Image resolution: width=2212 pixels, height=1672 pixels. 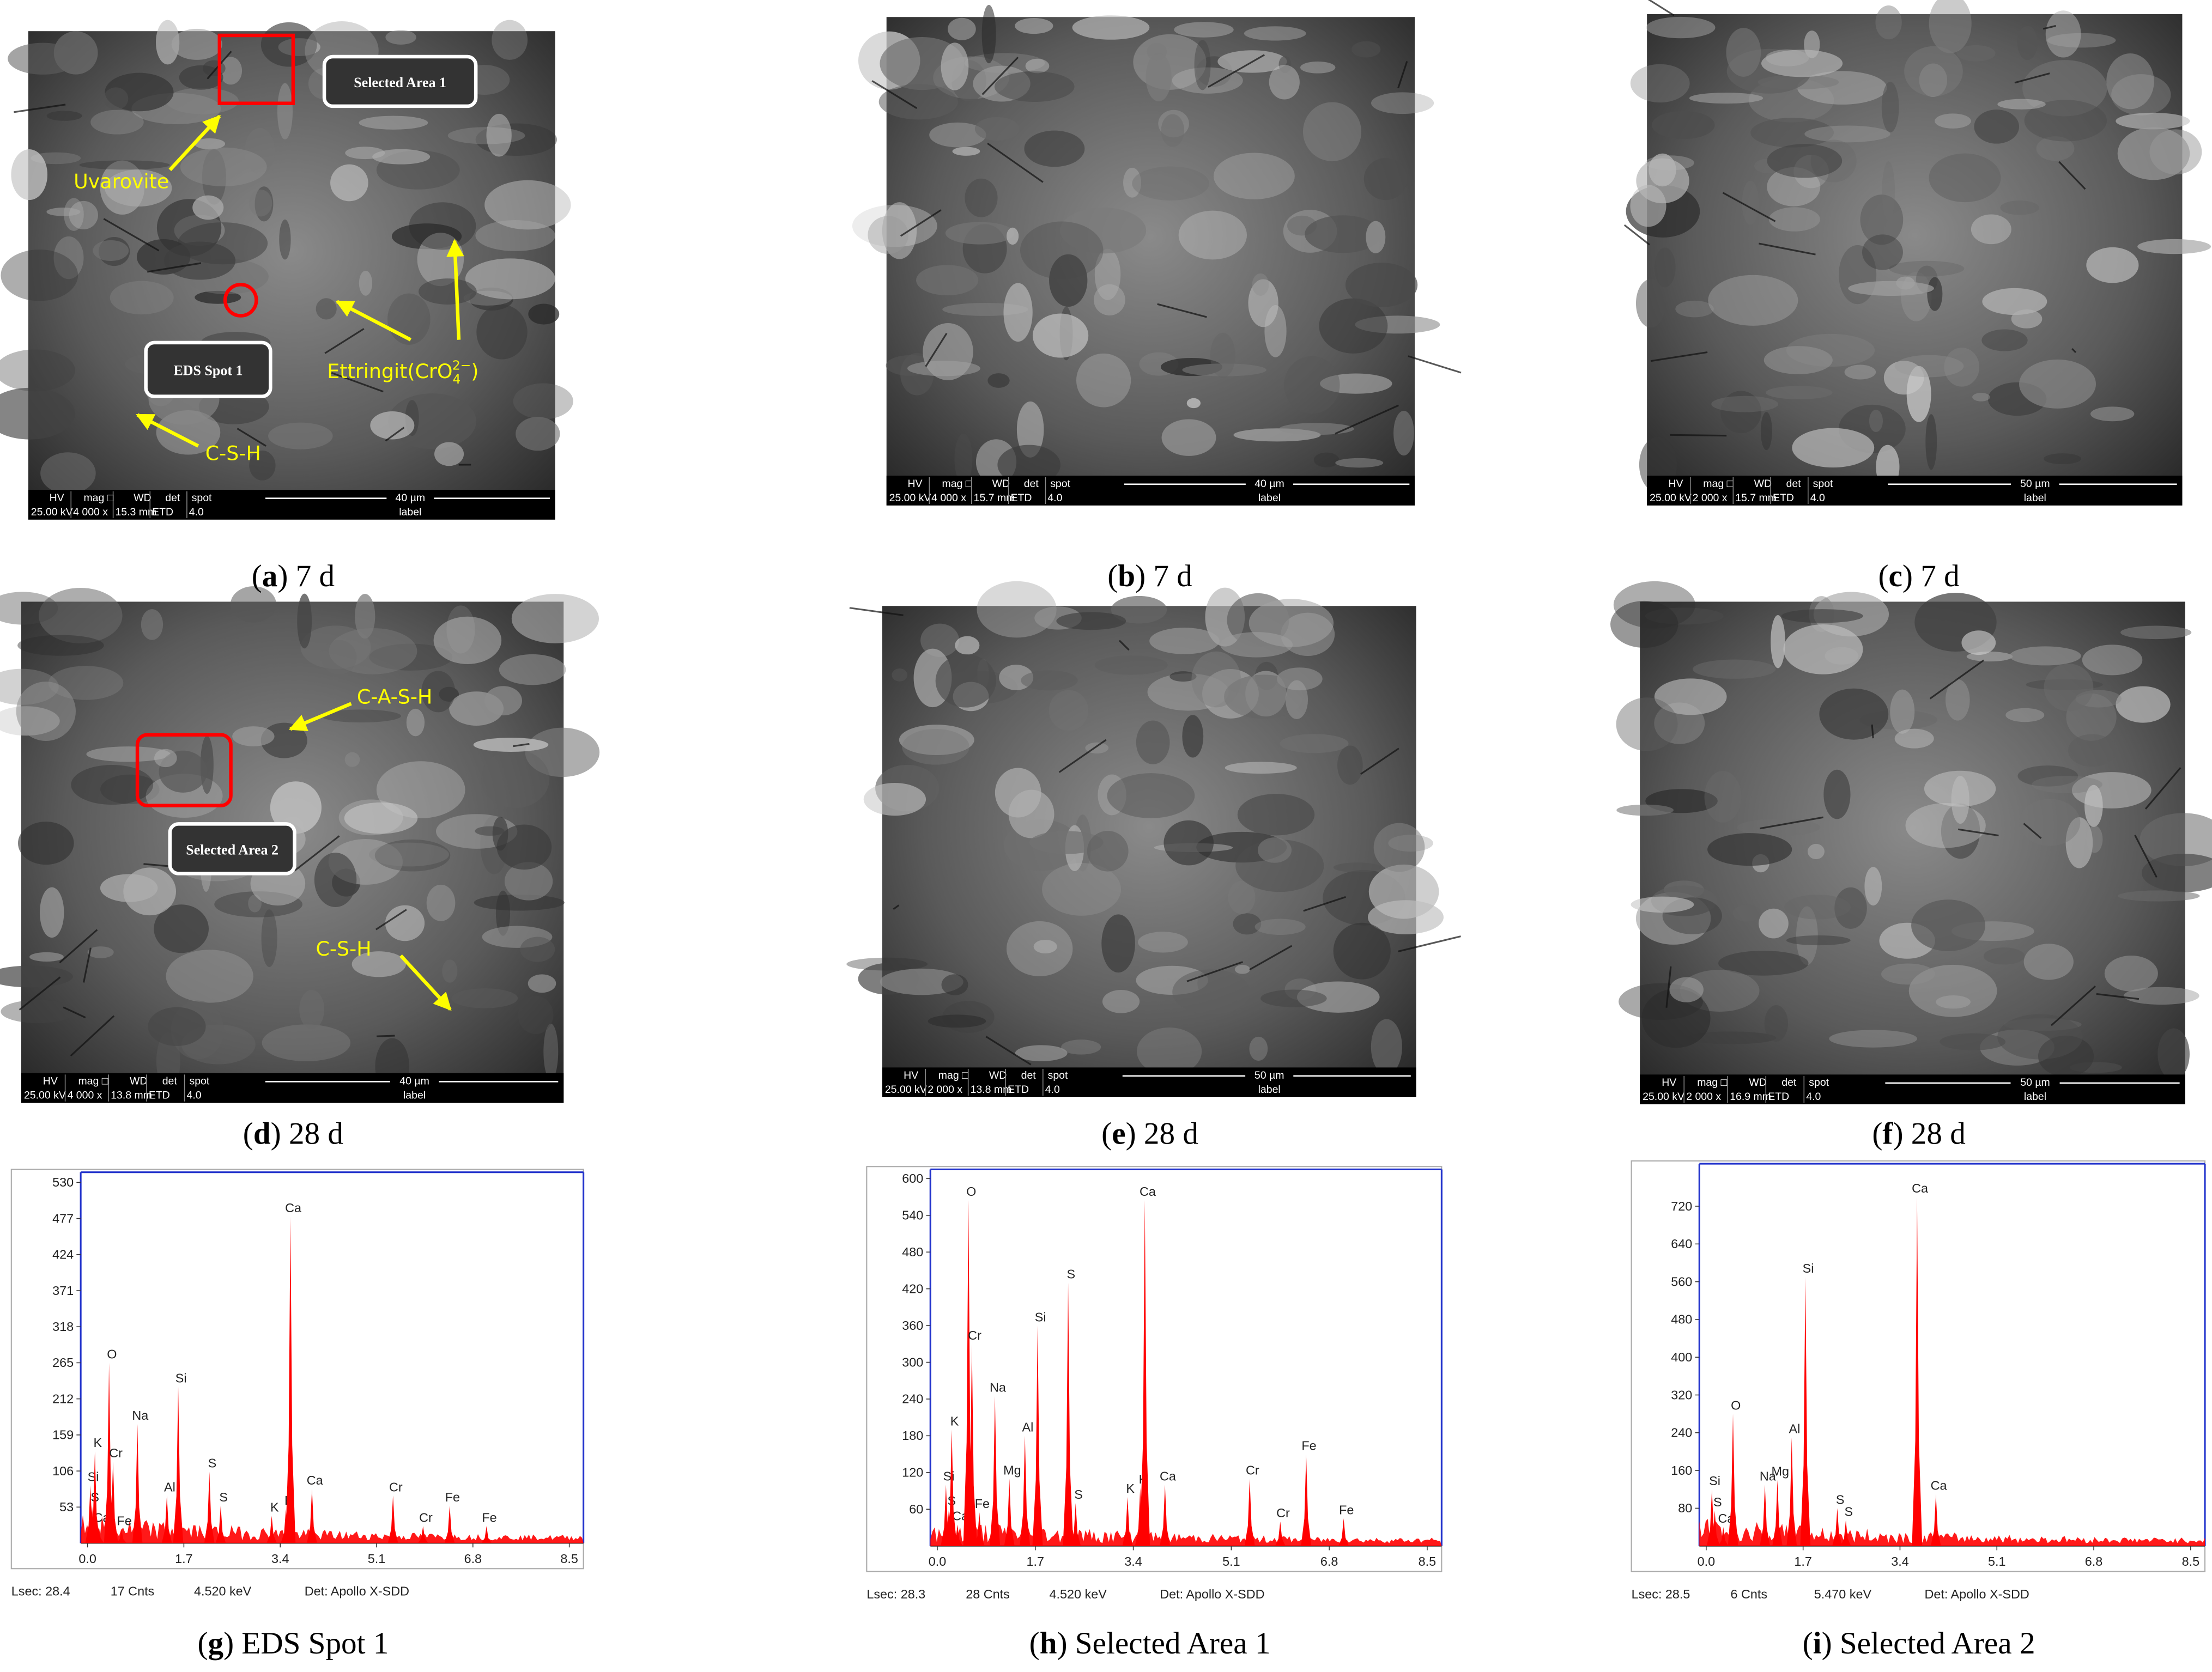 What do you see at coordinates (1681, 1281) in the screenshot?
I see `y-tick-label: 560` at bounding box center [1681, 1281].